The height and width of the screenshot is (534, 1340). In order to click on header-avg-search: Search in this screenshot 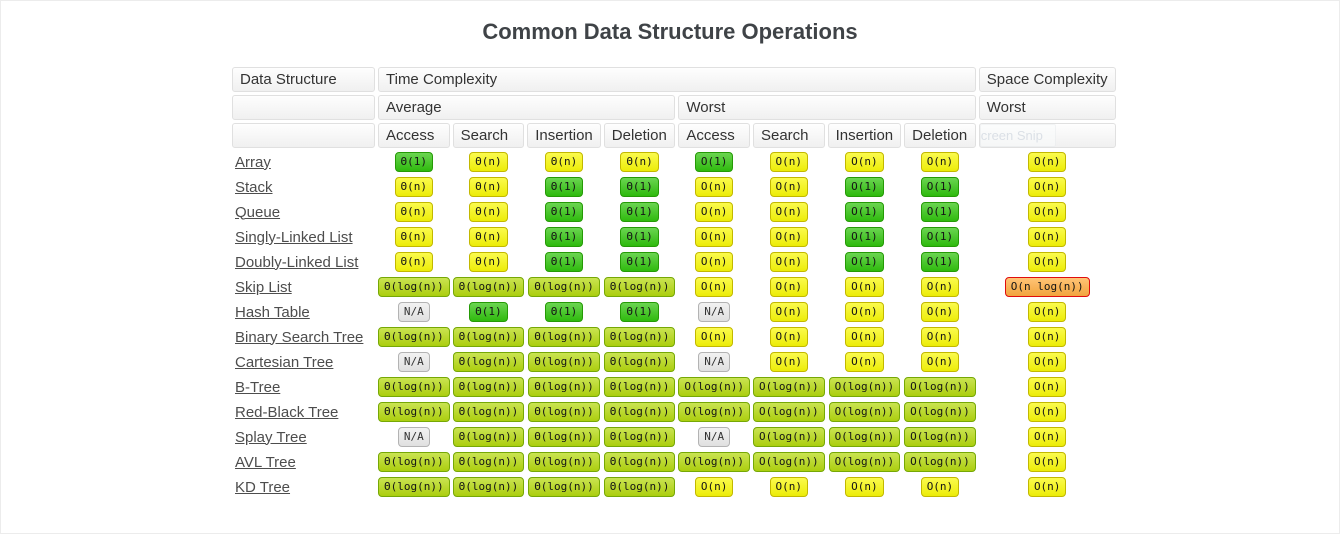, I will do `click(488, 135)`.